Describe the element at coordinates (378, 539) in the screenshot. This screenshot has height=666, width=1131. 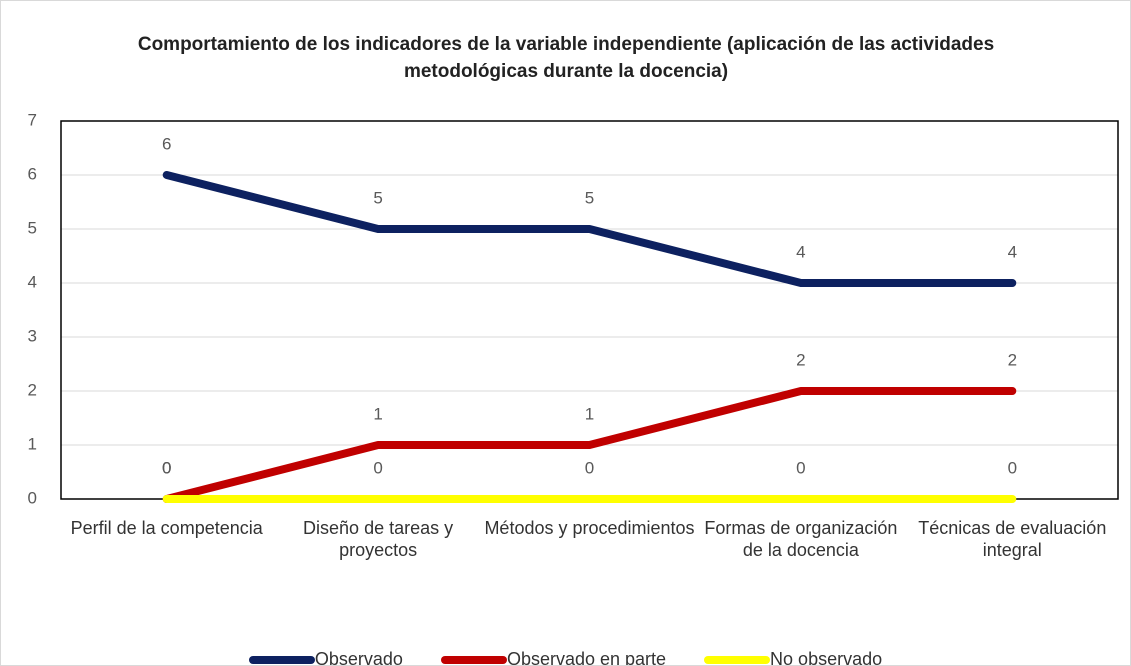
I see `x-tick-label: Diseño de tareas y proyectos` at that location.